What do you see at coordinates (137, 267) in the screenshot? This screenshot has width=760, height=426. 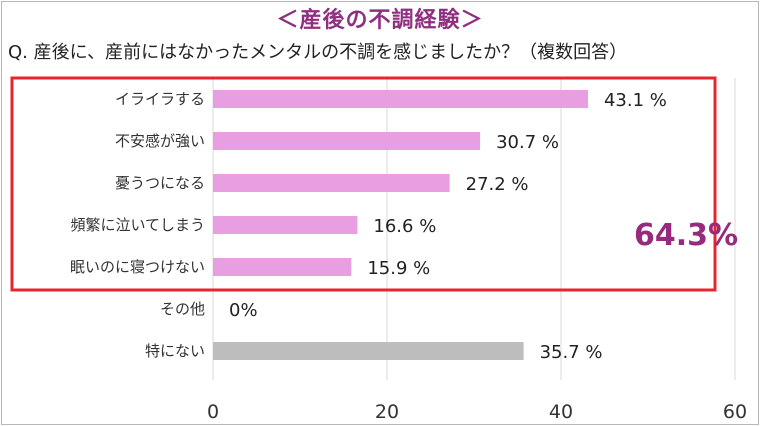 I see `category-label: 眠いのに寝つけない` at bounding box center [137, 267].